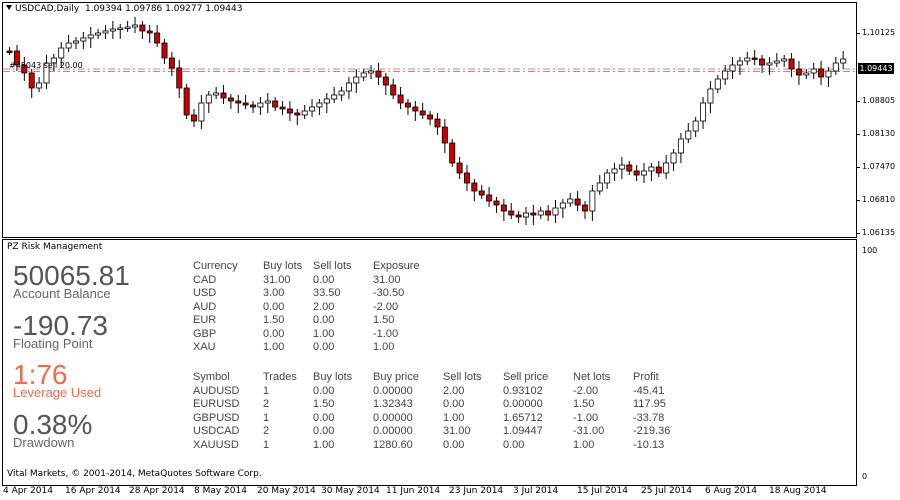 Image resolution: width=900 pixels, height=500 pixels. What do you see at coordinates (592, 377) in the screenshot?
I see `column-header: Net lots` at bounding box center [592, 377].